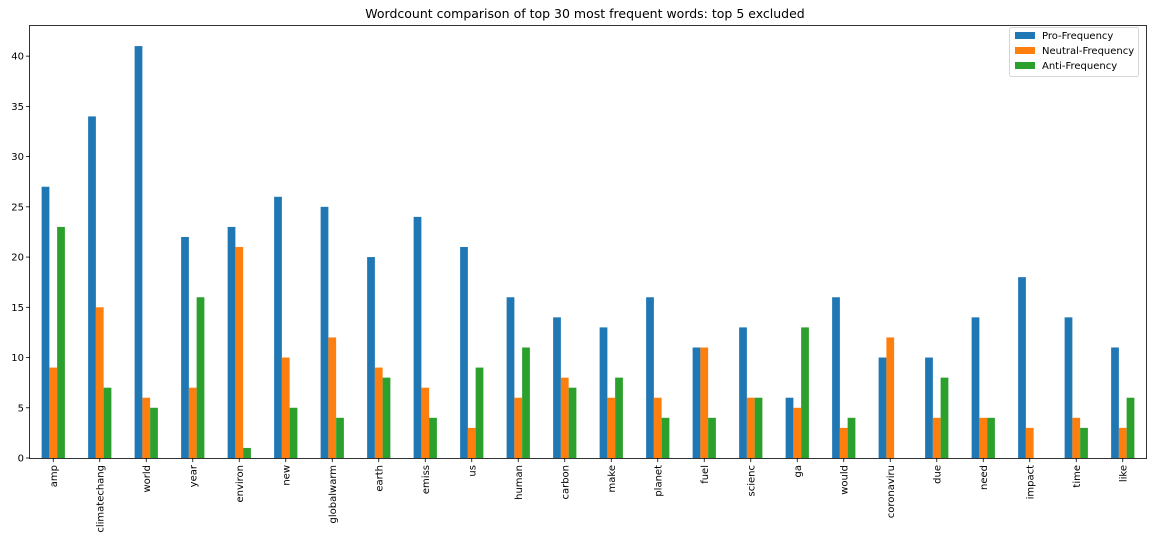 The image size is (1150, 540). What do you see at coordinates (891, 491) in the screenshot?
I see `x-tick-label: coronaviru` at bounding box center [891, 491].